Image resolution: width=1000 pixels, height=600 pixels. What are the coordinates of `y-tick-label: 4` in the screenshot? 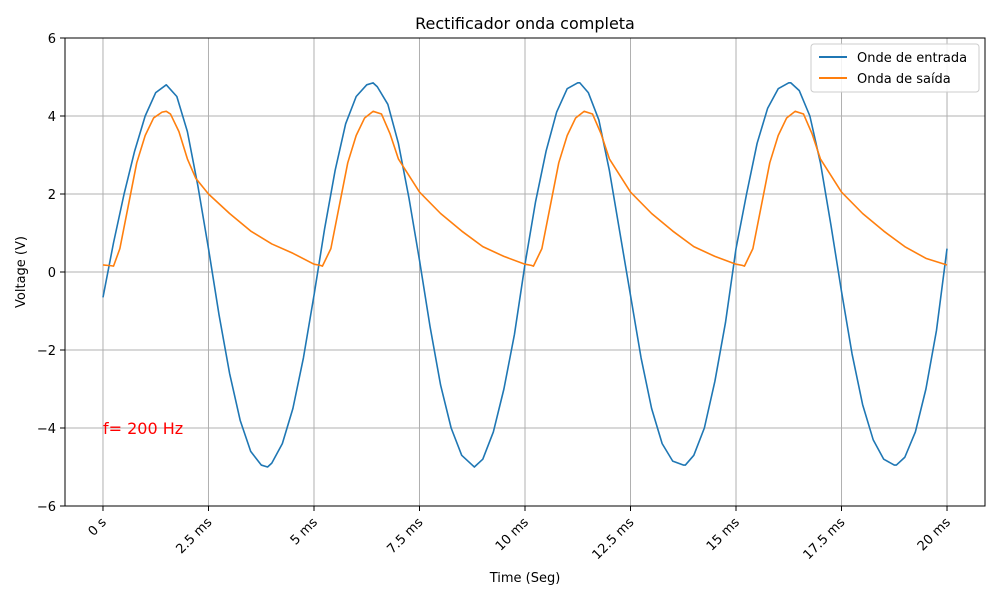 It's located at (52, 117).